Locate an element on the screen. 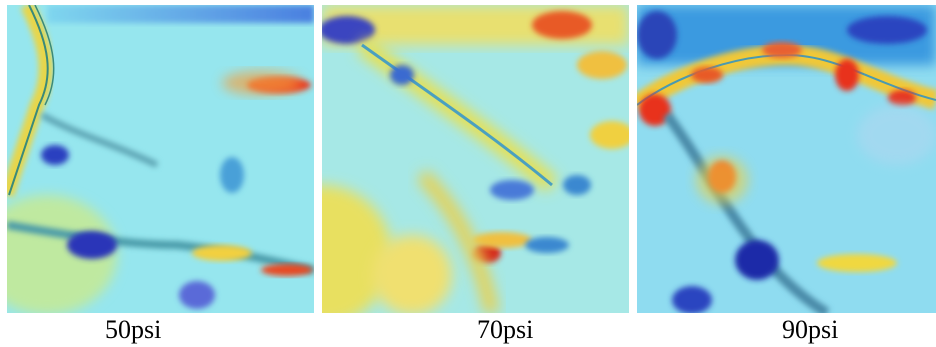 The height and width of the screenshot is (347, 936). caption-90psi: 90psi is located at coordinates (810, 329).